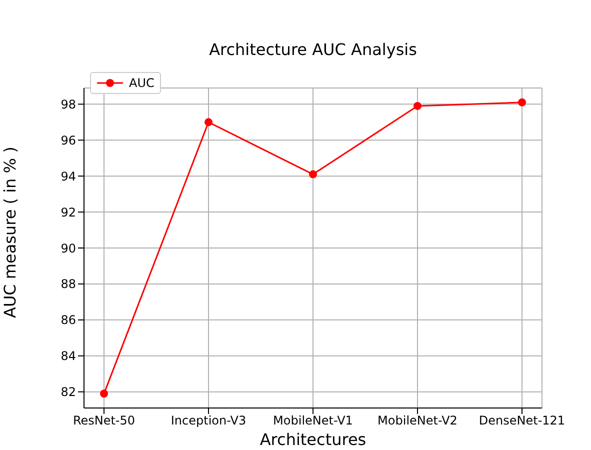 This screenshot has height=450, width=591. What do you see at coordinates (313, 439) in the screenshot?
I see `x-axis-title: Architectures` at bounding box center [313, 439].